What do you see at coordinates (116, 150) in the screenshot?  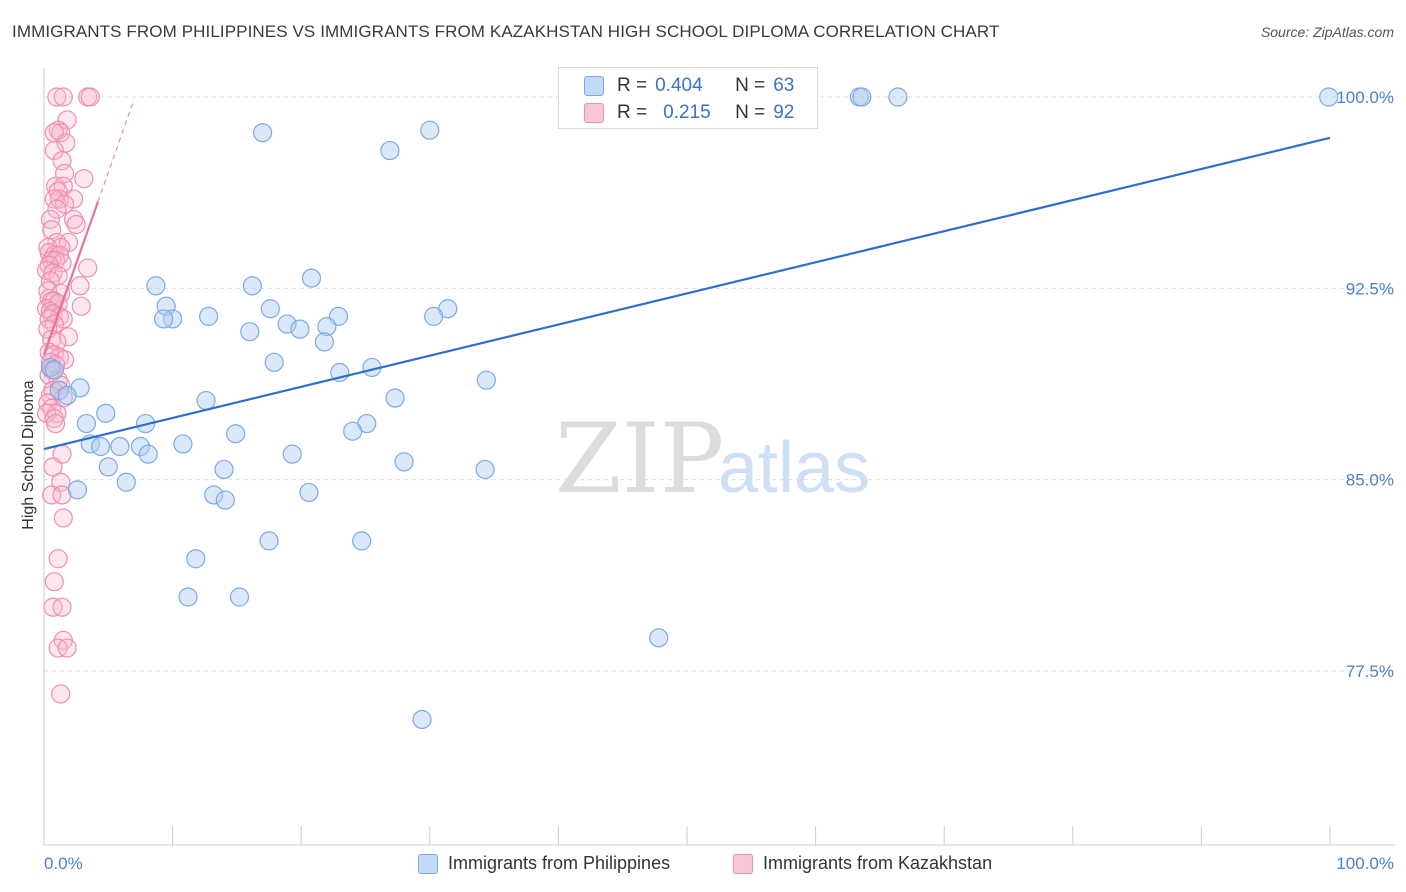 I see `kazakhstan-trendline-extension` at bounding box center [116, 150].